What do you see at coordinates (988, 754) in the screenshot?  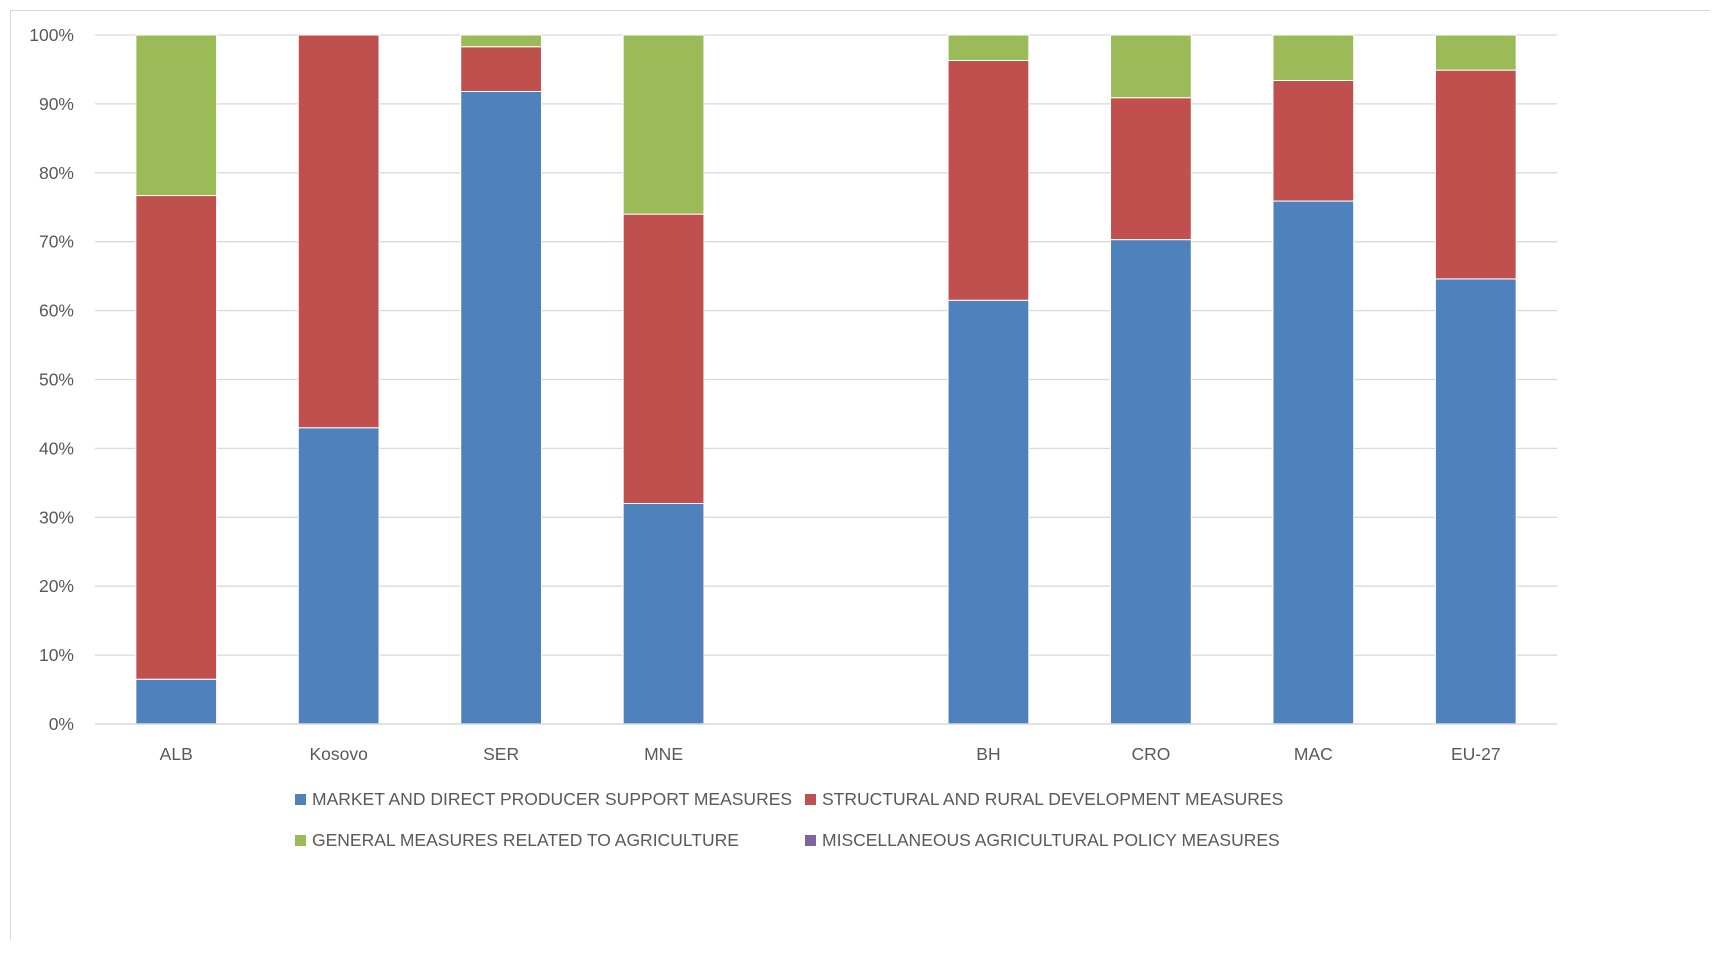 I see `x-tick-label: BH` at bounding box center [988, 754].